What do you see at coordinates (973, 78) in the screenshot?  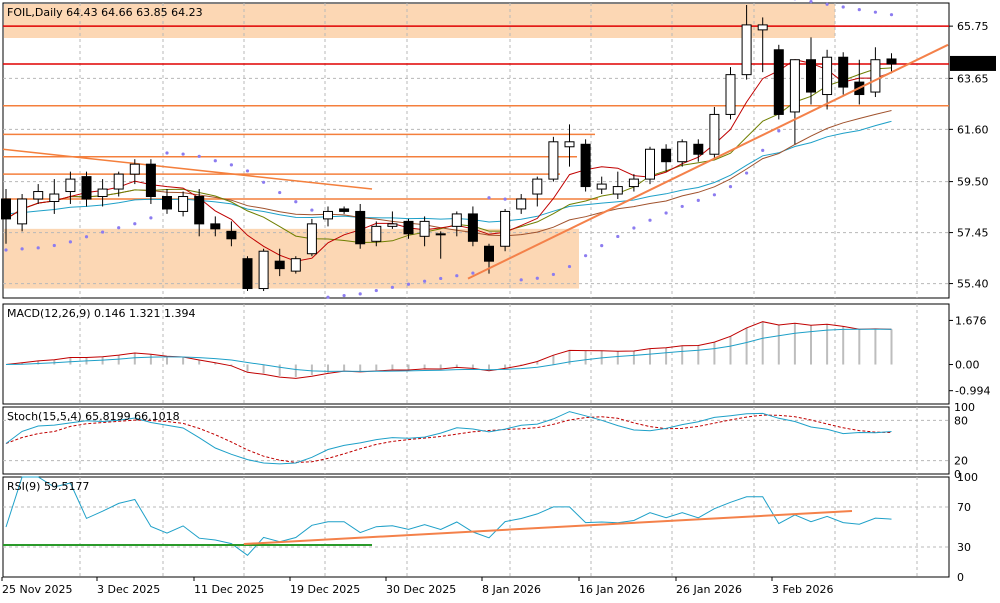 I see `price-tick-label: 63.65` at bounding box center [973, 78].